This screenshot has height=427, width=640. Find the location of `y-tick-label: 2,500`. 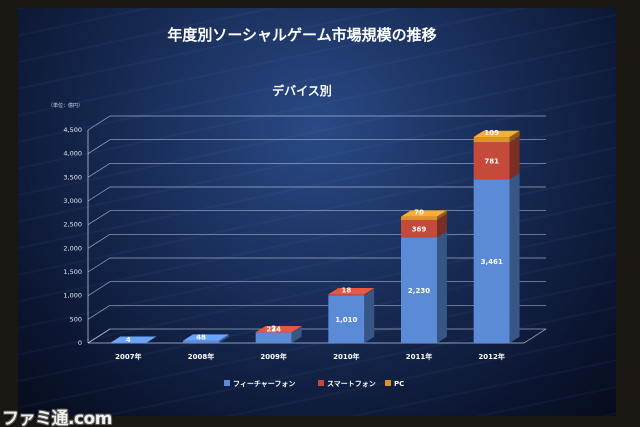

y-tick-label: 2,500 is located at coordinates (72, 225).